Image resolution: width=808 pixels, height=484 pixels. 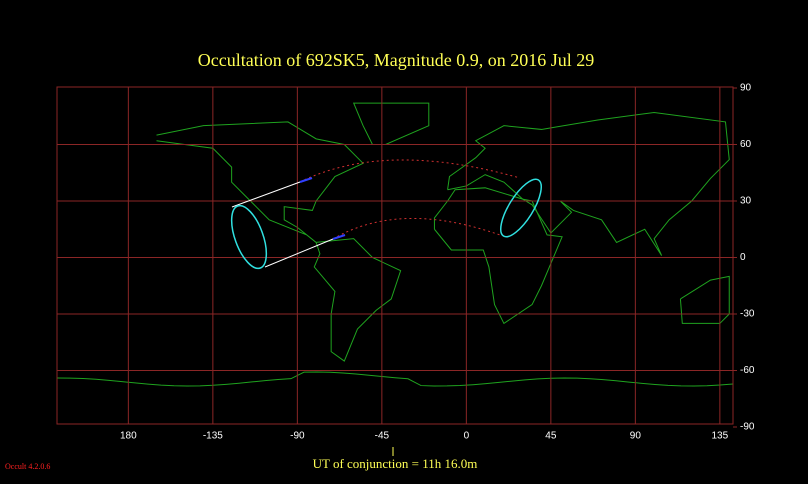 What do you see at coordinates (551, 436) in the screenshot?
I see `x-tick-label: 45` at bounding box center [551, 436].